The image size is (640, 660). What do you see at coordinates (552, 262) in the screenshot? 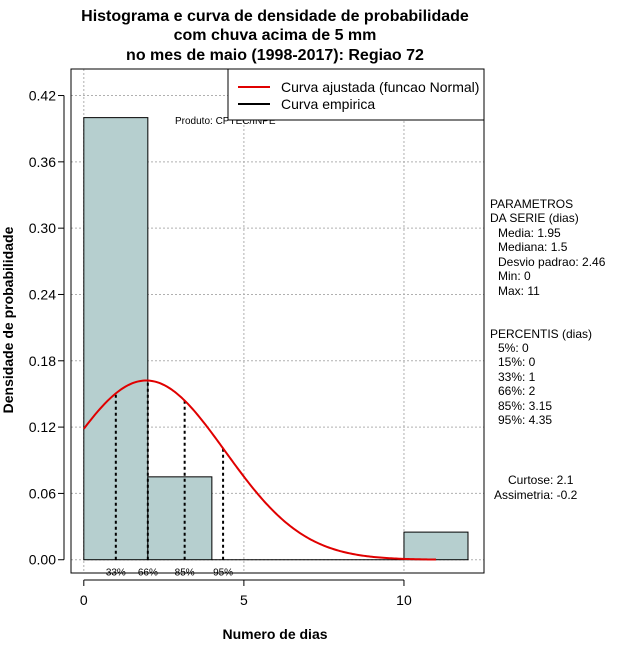
I see `param-desvio: Desvio padrao: 2.46` at bounding box center [552, 262].